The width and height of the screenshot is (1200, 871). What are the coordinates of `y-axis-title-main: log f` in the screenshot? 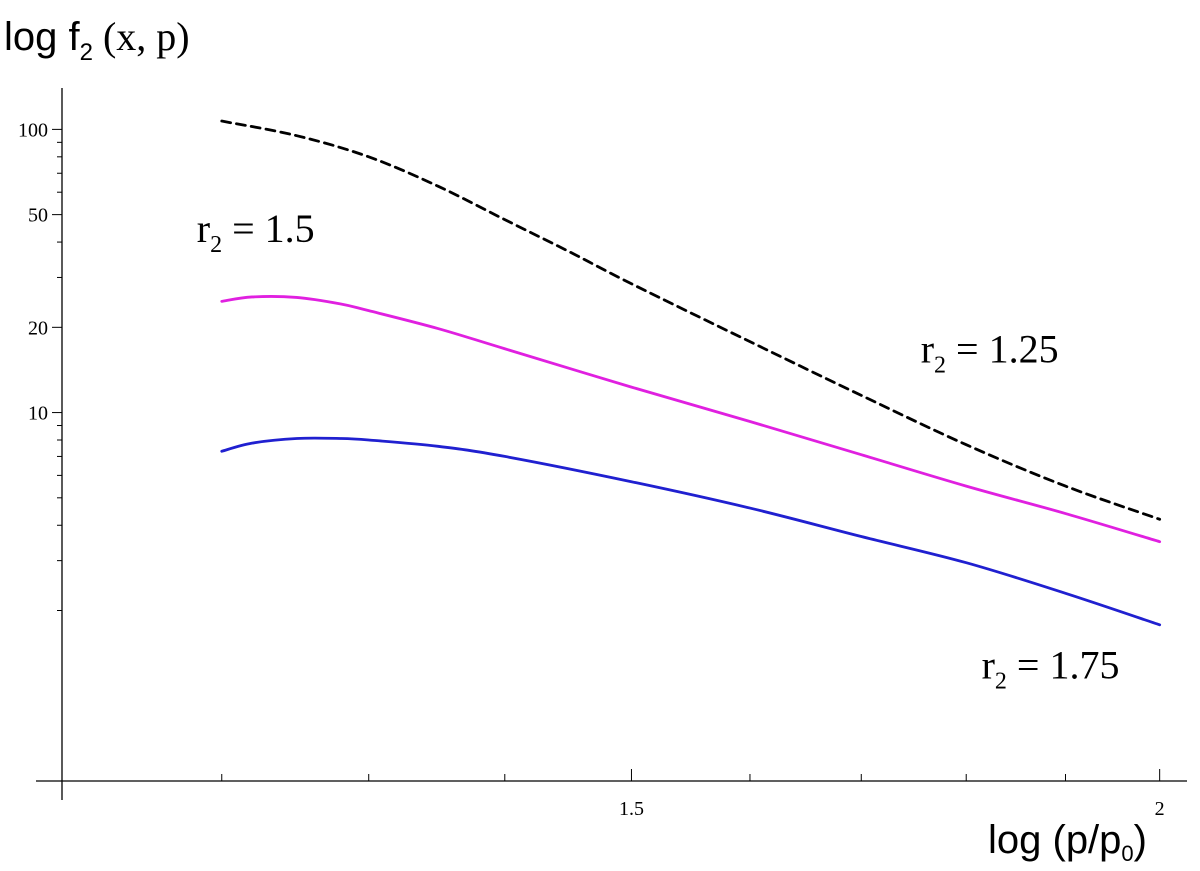 It's located at (42, 37).